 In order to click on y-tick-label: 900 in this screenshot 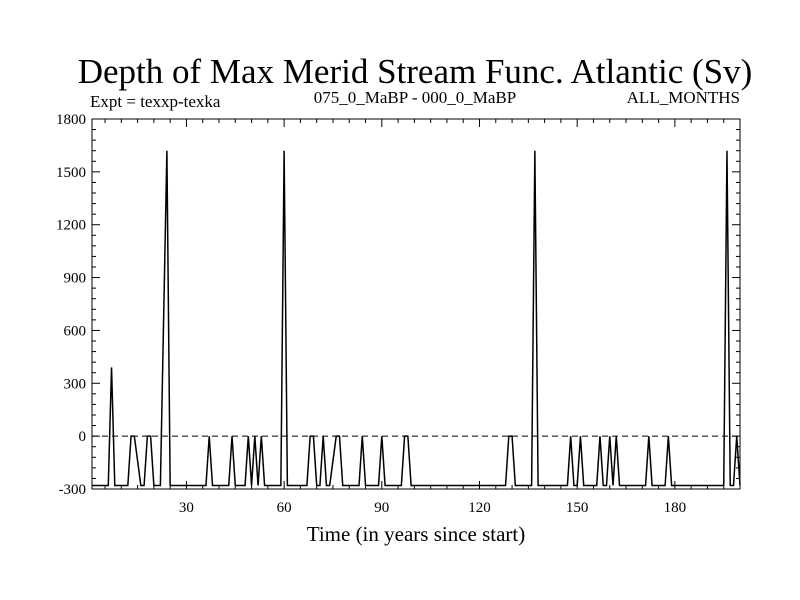, I will do `click(75, 279)`.